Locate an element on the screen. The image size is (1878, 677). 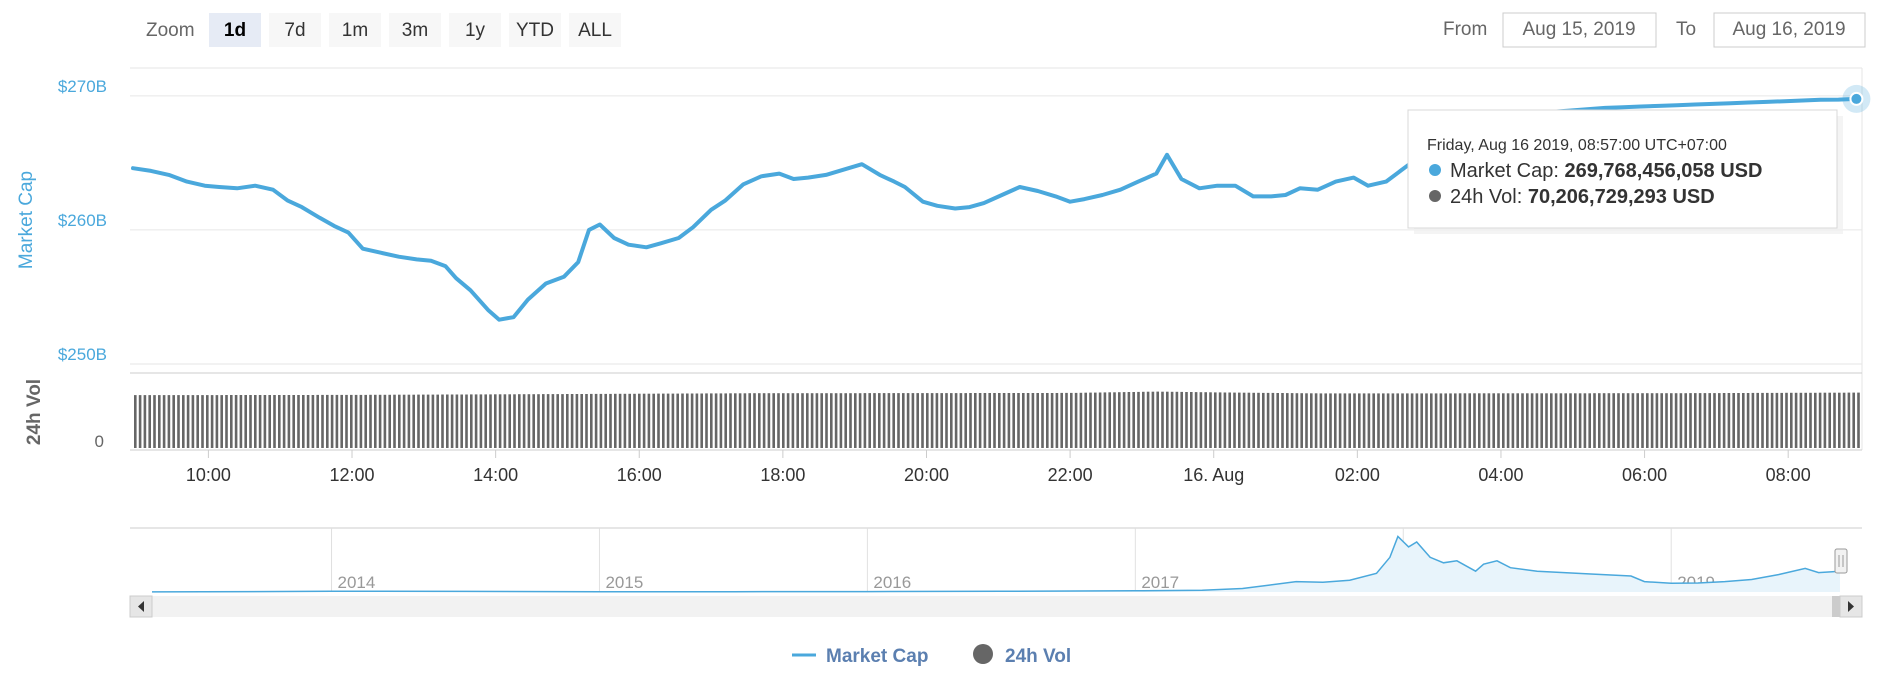
from-date-value: Aug 15, 2019 is located at coordinates (1578, 29).